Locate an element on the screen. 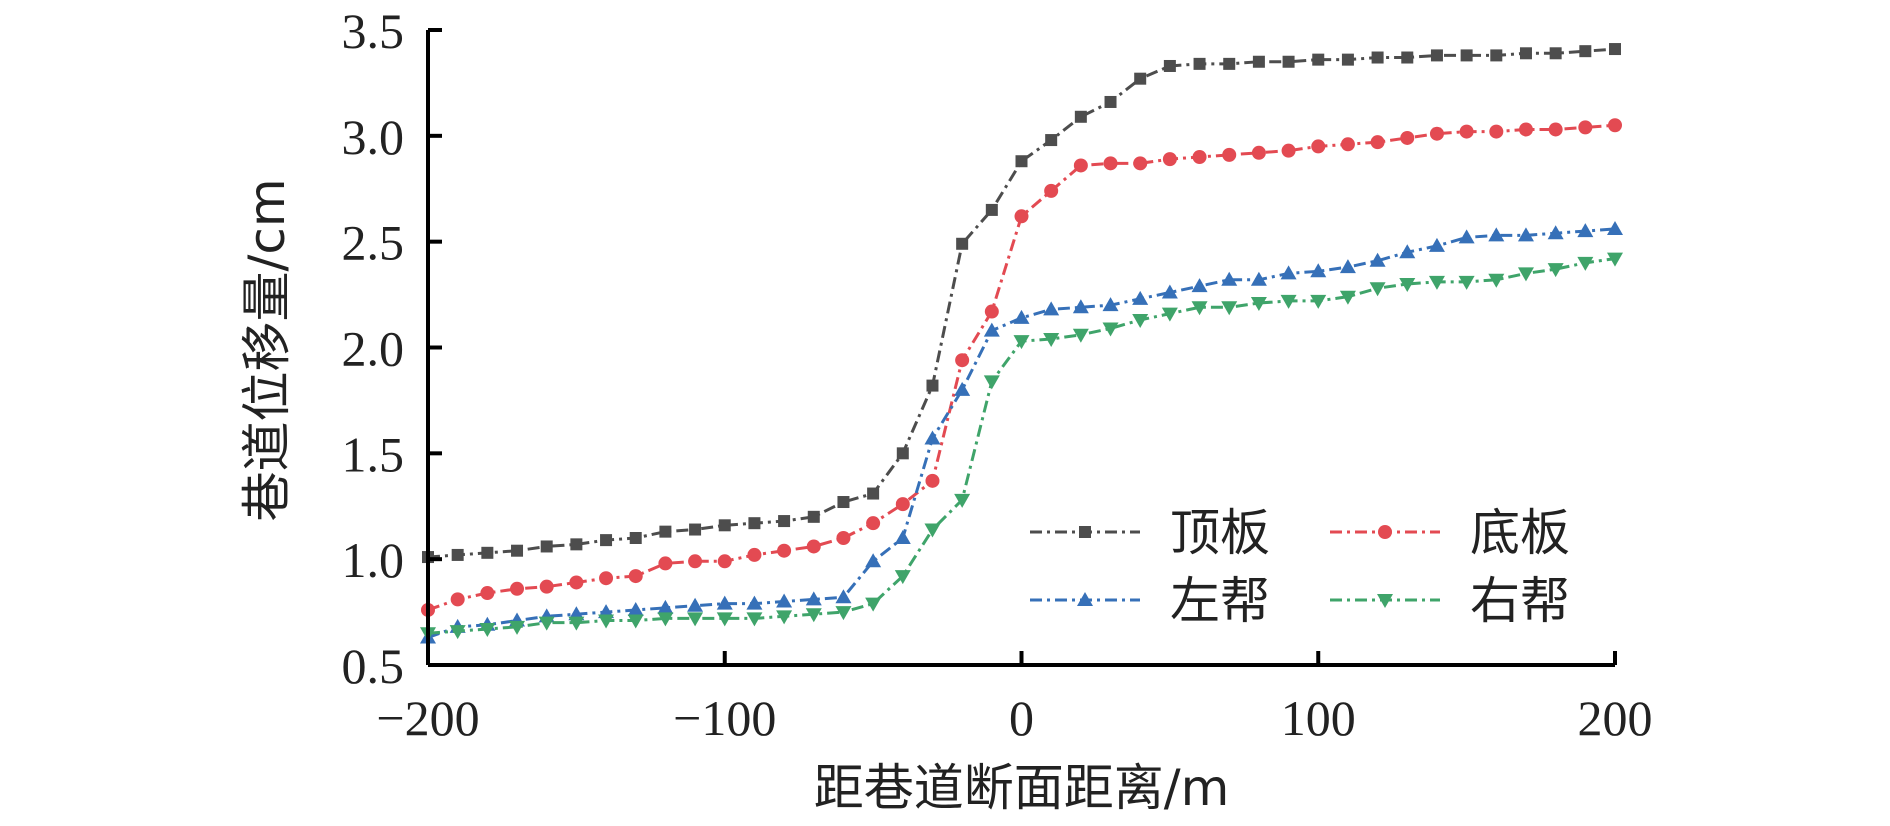 The image size is (1890, 826). x-tick-label: 100 is located at coordinates (1318, 718).